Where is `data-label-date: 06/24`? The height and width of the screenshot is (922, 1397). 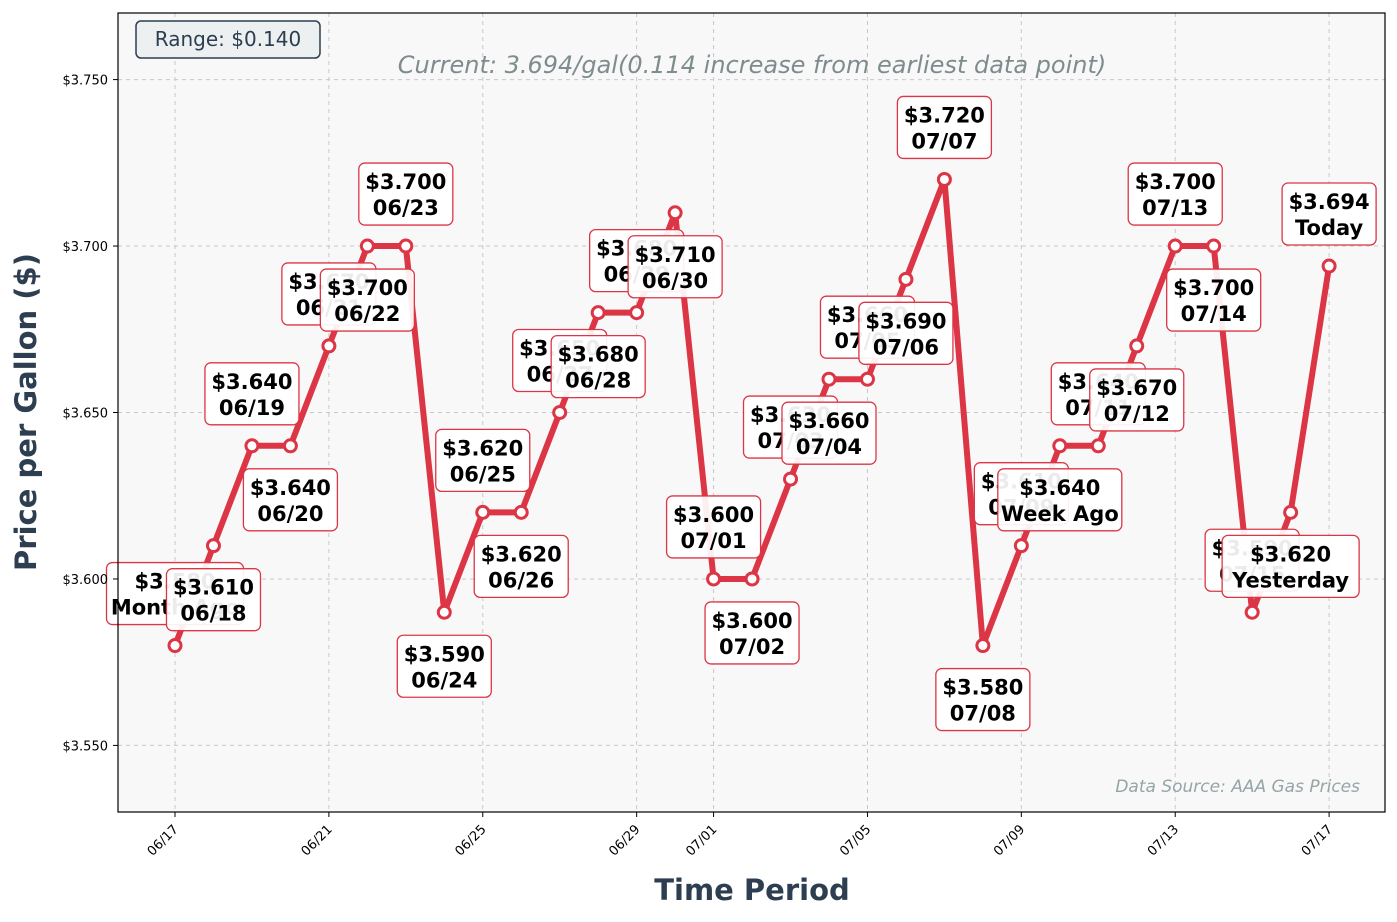
data-label-date: 06/24 is located at coordinates (444, 680).